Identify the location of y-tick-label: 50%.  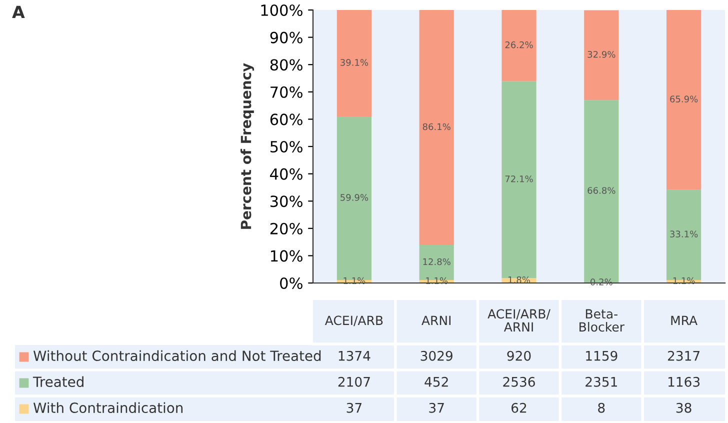
(286, 146).